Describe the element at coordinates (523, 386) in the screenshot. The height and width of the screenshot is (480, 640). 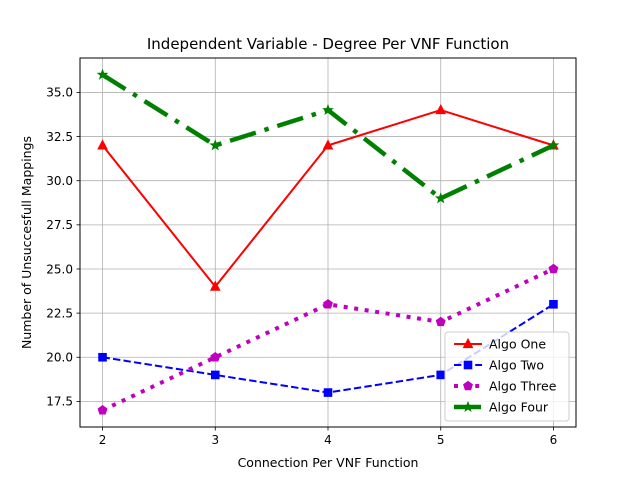
I see `legend-label: Algo Three` at that location.